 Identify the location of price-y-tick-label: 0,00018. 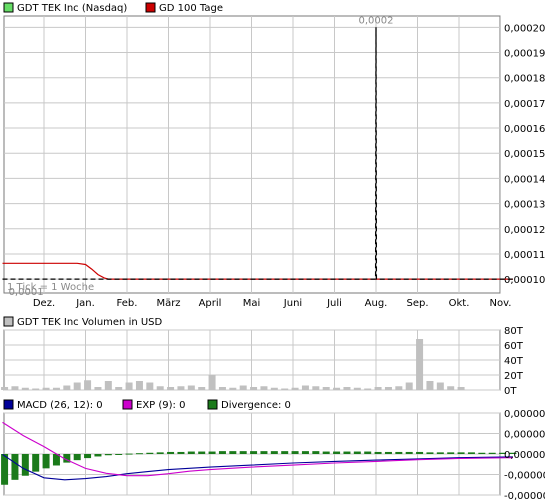
(524, 79).